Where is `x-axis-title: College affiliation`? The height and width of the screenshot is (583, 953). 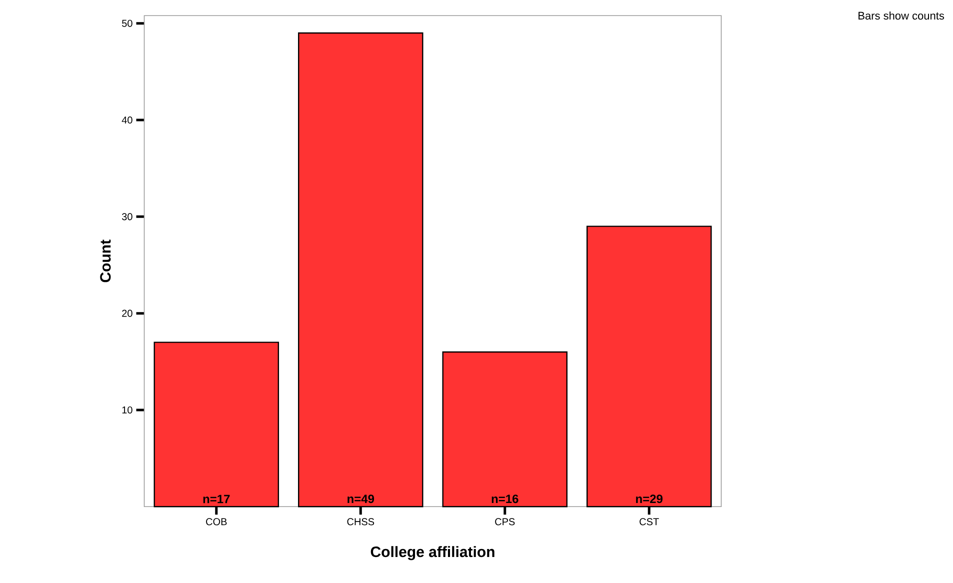 x-axis-title: College affiliation is located at coordinates (432, 553).